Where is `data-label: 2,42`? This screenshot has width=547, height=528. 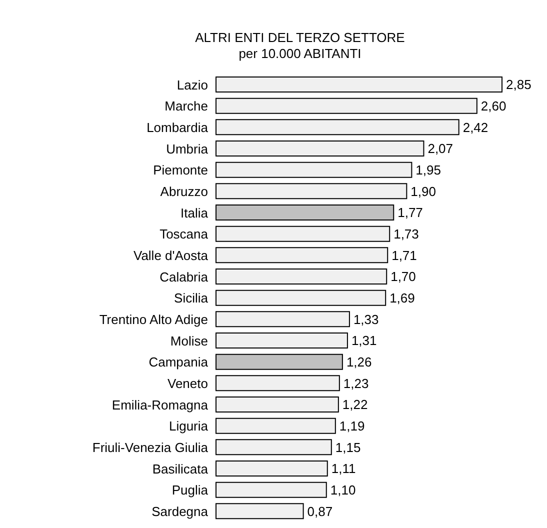 data-label: 2,42 is located at coordinates (475, 127).